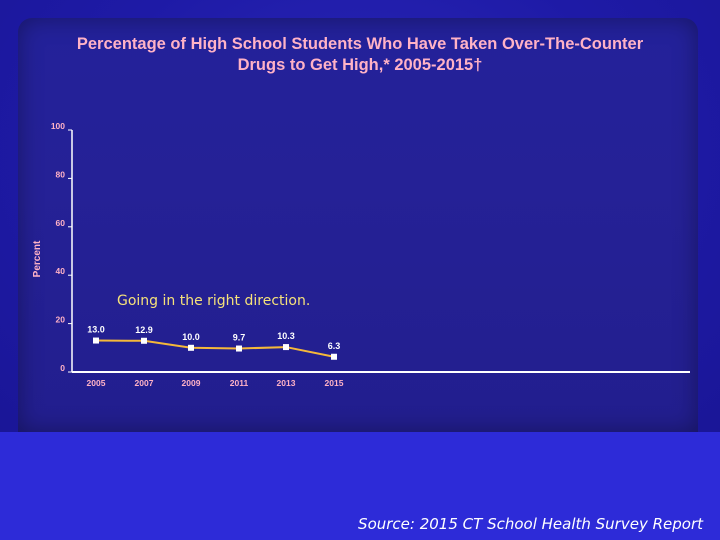 The image size is (720, 540). What do you see at coordinates (61, 223) in the screenshot?
I see `y-tick-label: 60` at bounding box center [61, 223].